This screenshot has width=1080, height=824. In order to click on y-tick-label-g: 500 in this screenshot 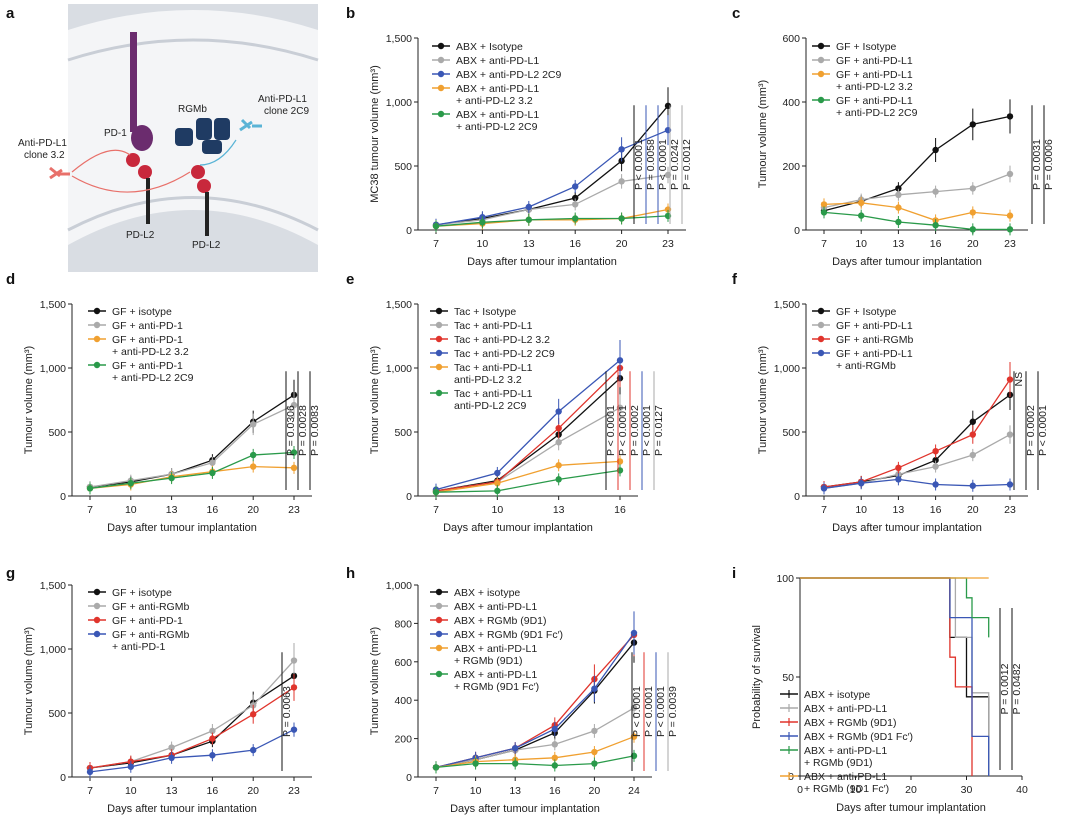, I will do `click(57, 714)`.